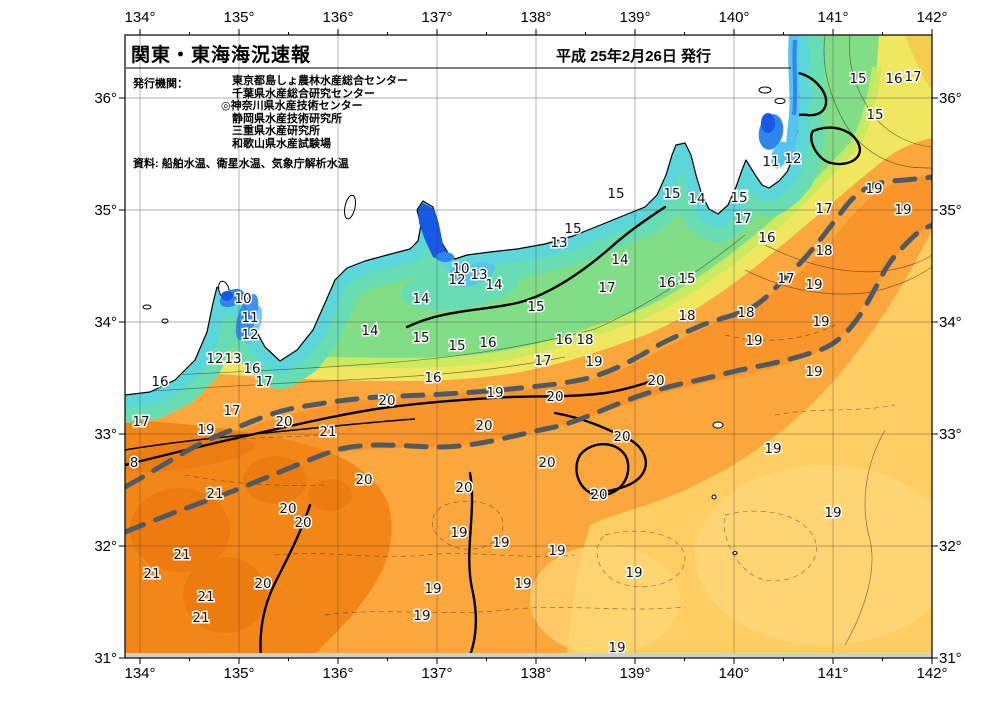  I want to click on lat-label-right: 32°, so click(950, 546).